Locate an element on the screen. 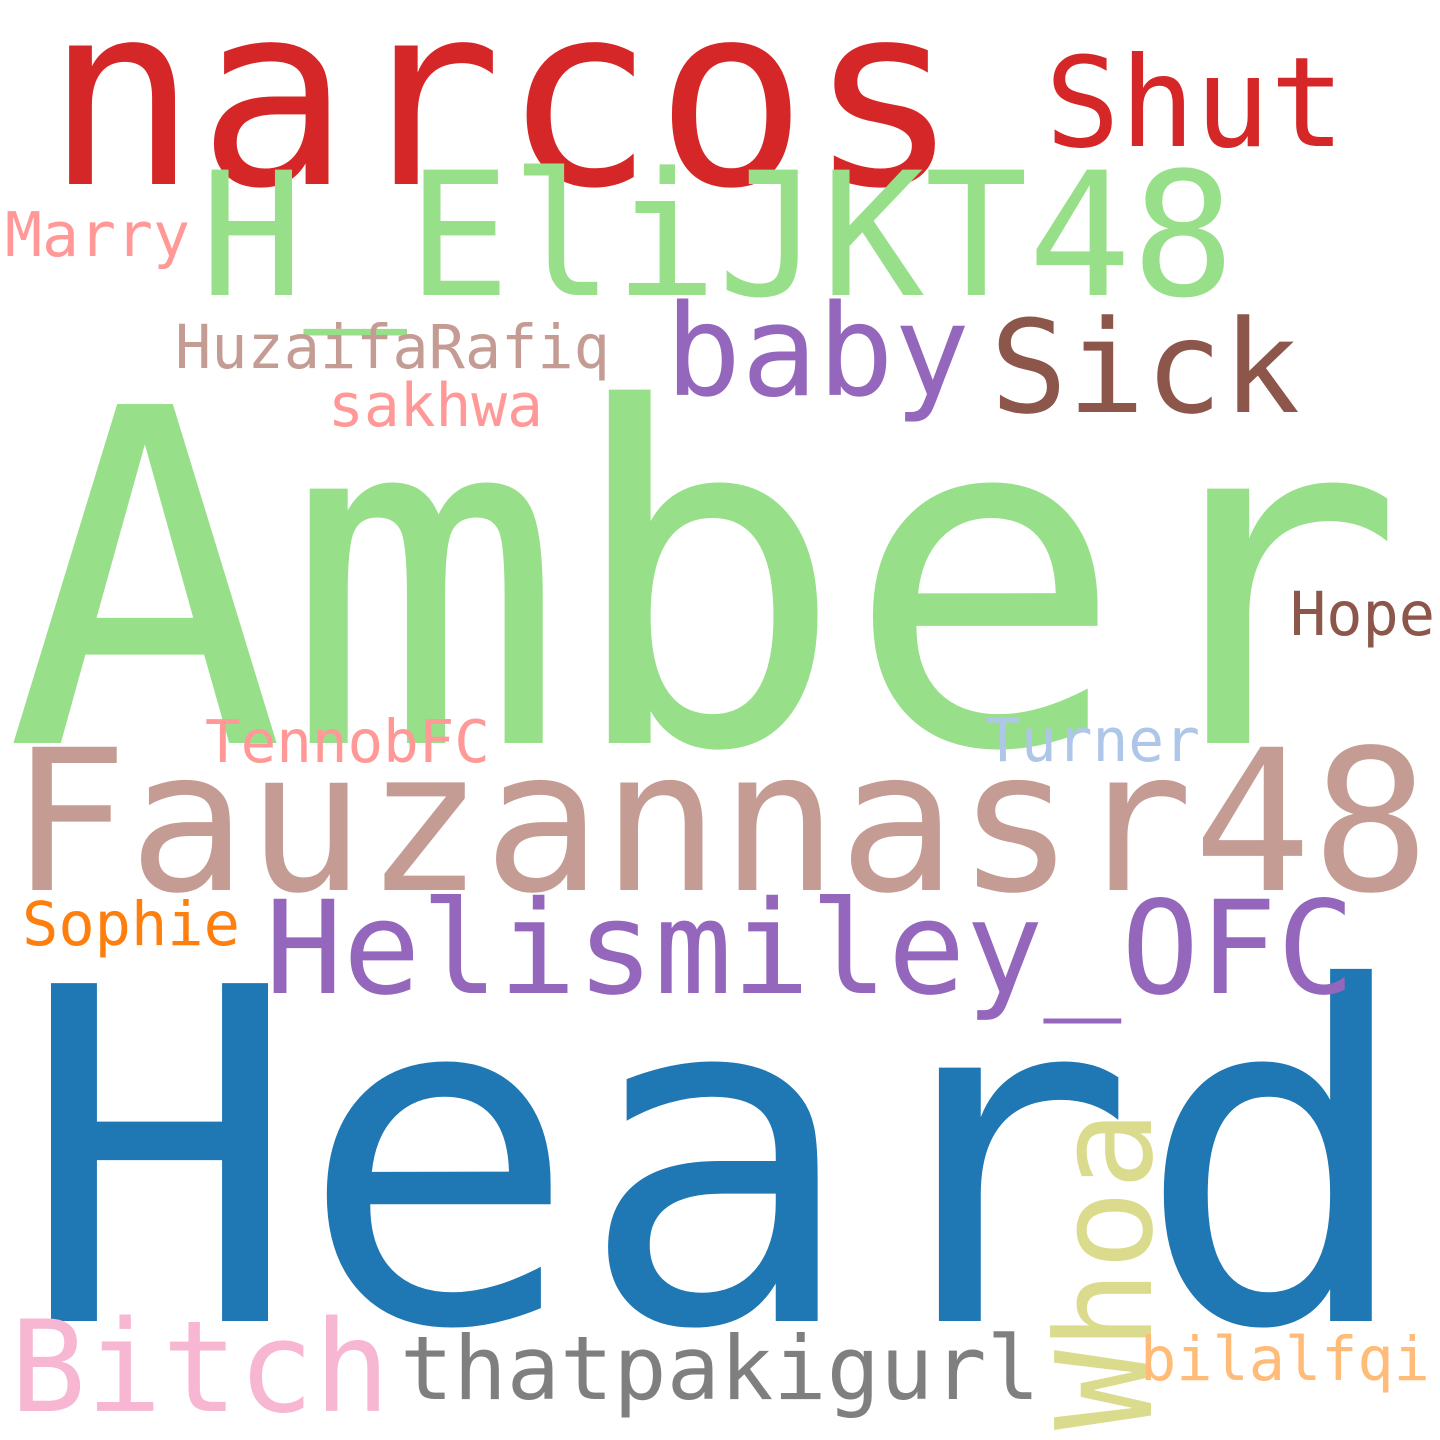 This screenshot has width=1440, height=1440. word-baby: baby is located at coordinates (817, 351).